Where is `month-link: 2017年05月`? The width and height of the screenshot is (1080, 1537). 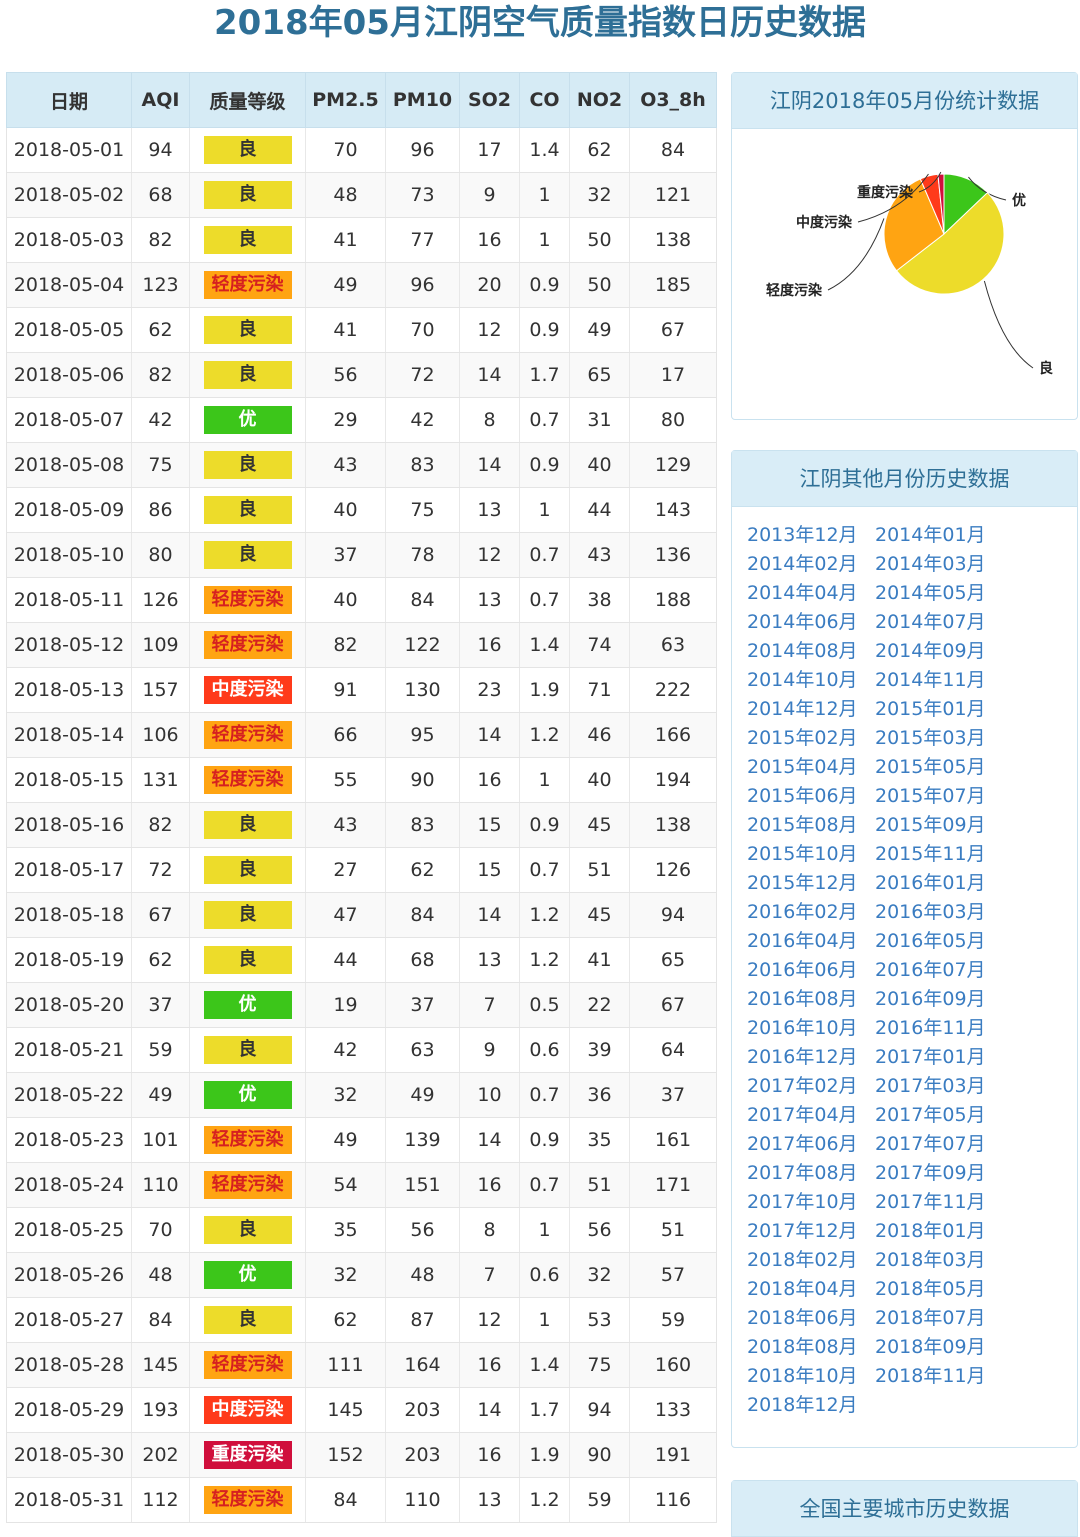
month-link: 2017年05月 is located at coordinates (930, 1115).